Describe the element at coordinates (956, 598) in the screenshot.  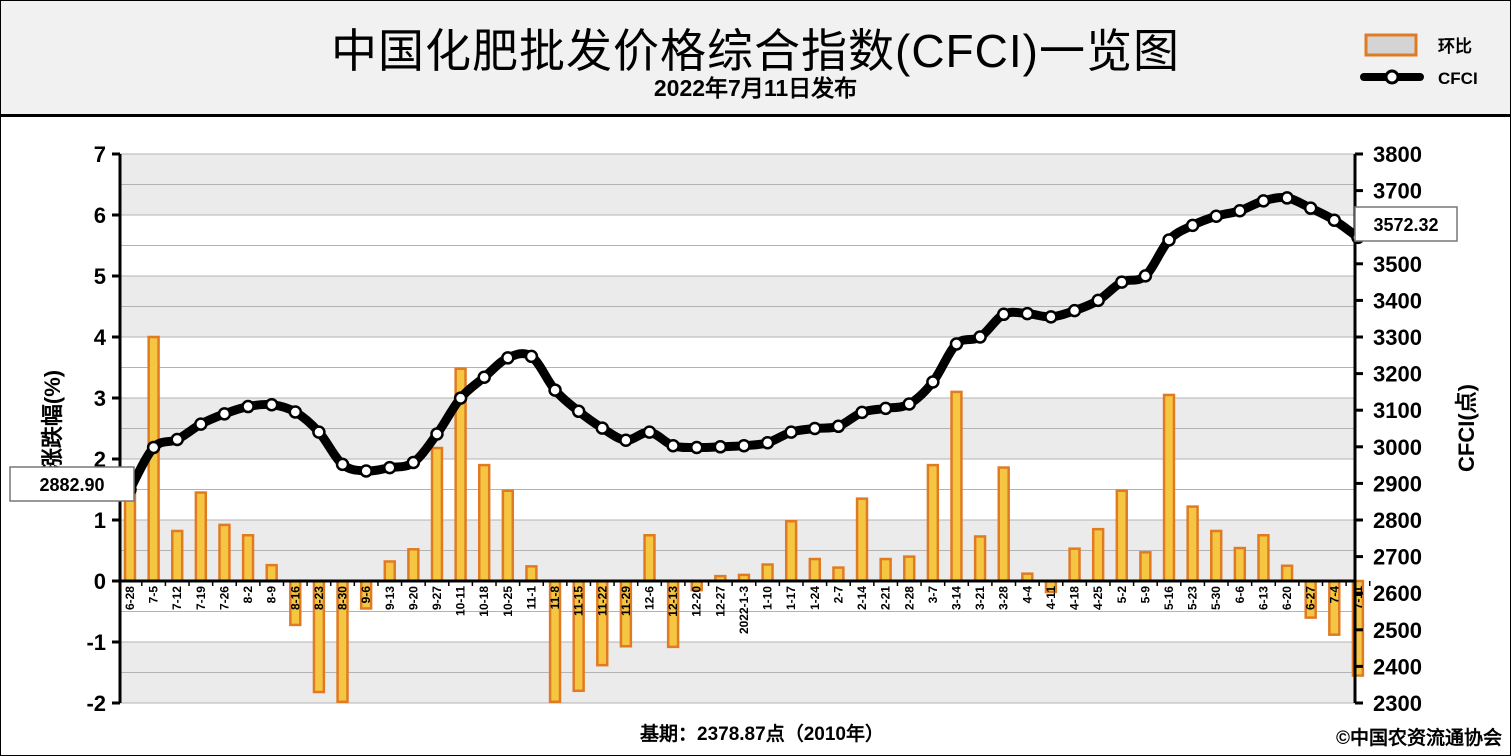
I see `x-tick-label: 3-14` at that location.